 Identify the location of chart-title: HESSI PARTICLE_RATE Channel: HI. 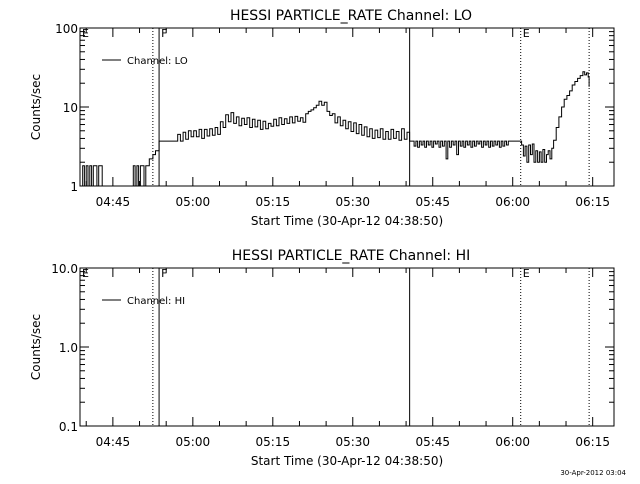
(351, 256).